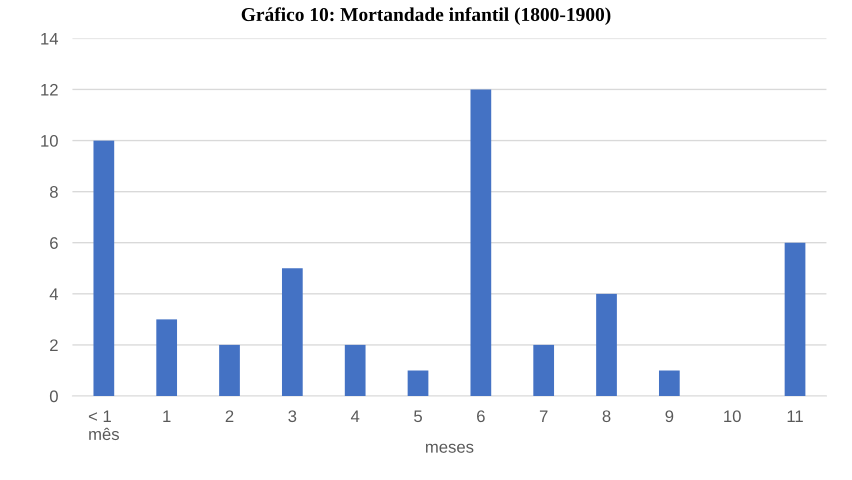 Image resolution: width=852 pixels, height=480 pixels. I want to click on x-tick-label: 7, so click(544, 416).